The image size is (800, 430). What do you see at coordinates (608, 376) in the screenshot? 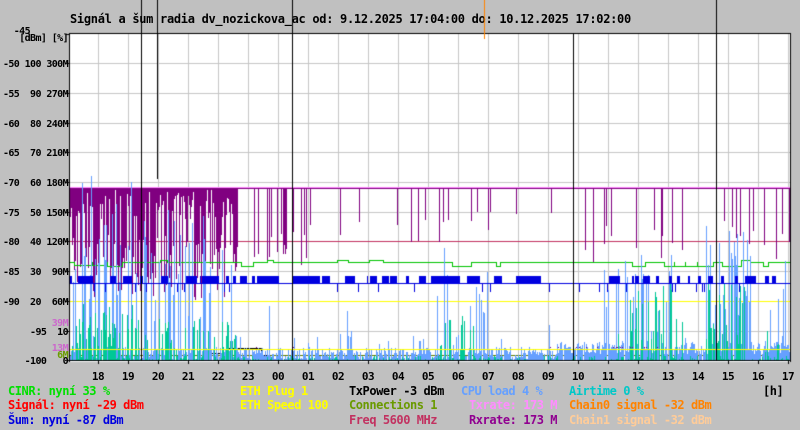
I see `x-axis-hour-label: 11` at bounding box center [608, 376].